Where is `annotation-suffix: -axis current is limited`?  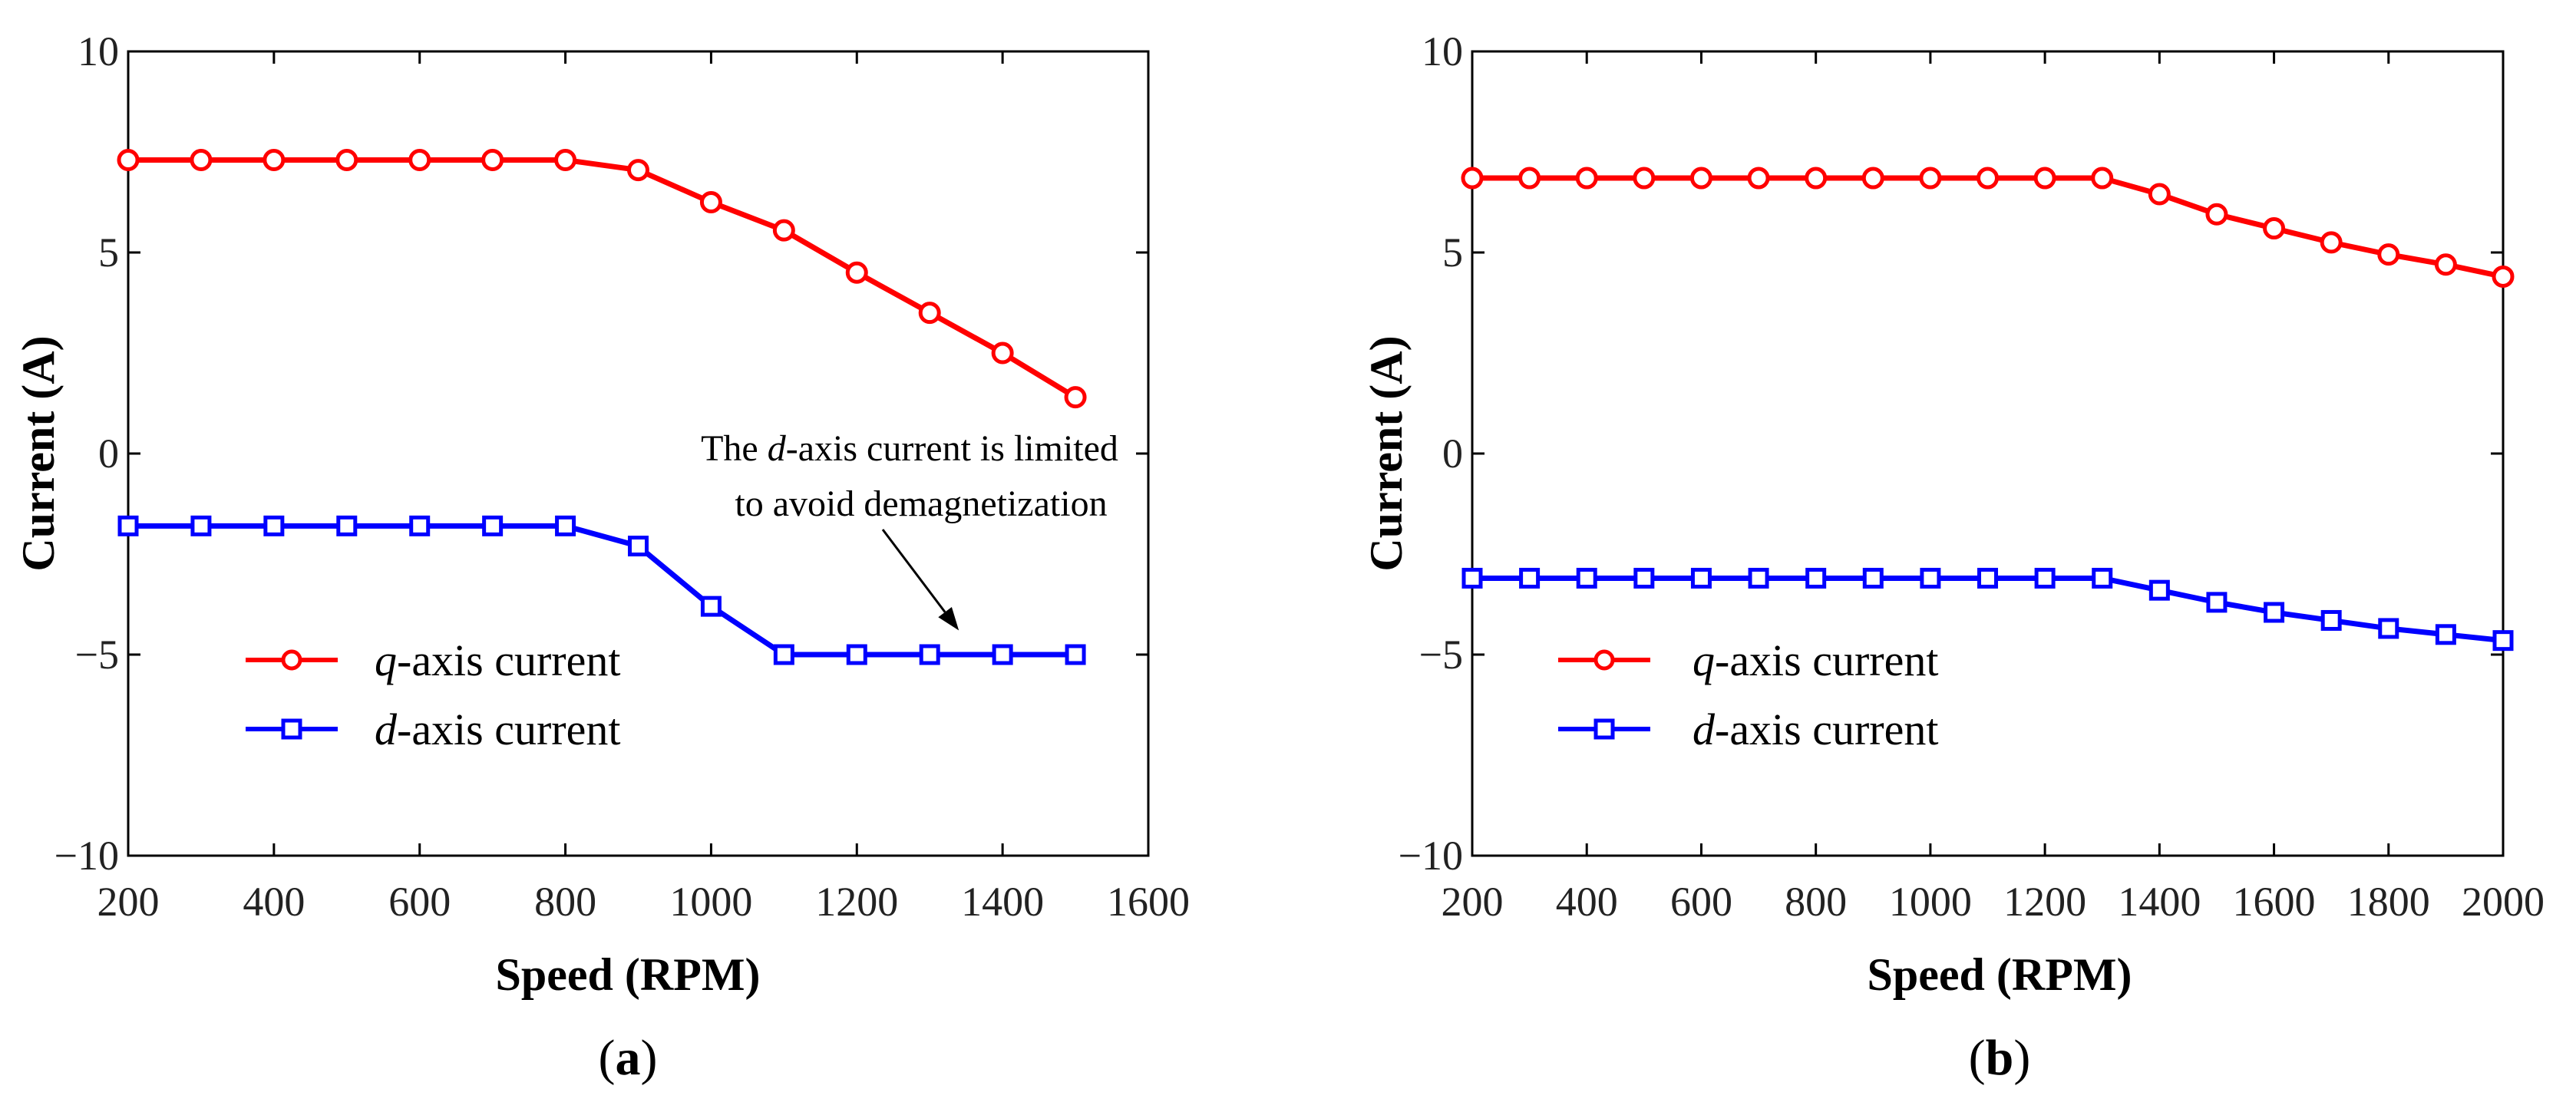
annotation-suffix: -axis current is limited is located at coordinates (952, 448).